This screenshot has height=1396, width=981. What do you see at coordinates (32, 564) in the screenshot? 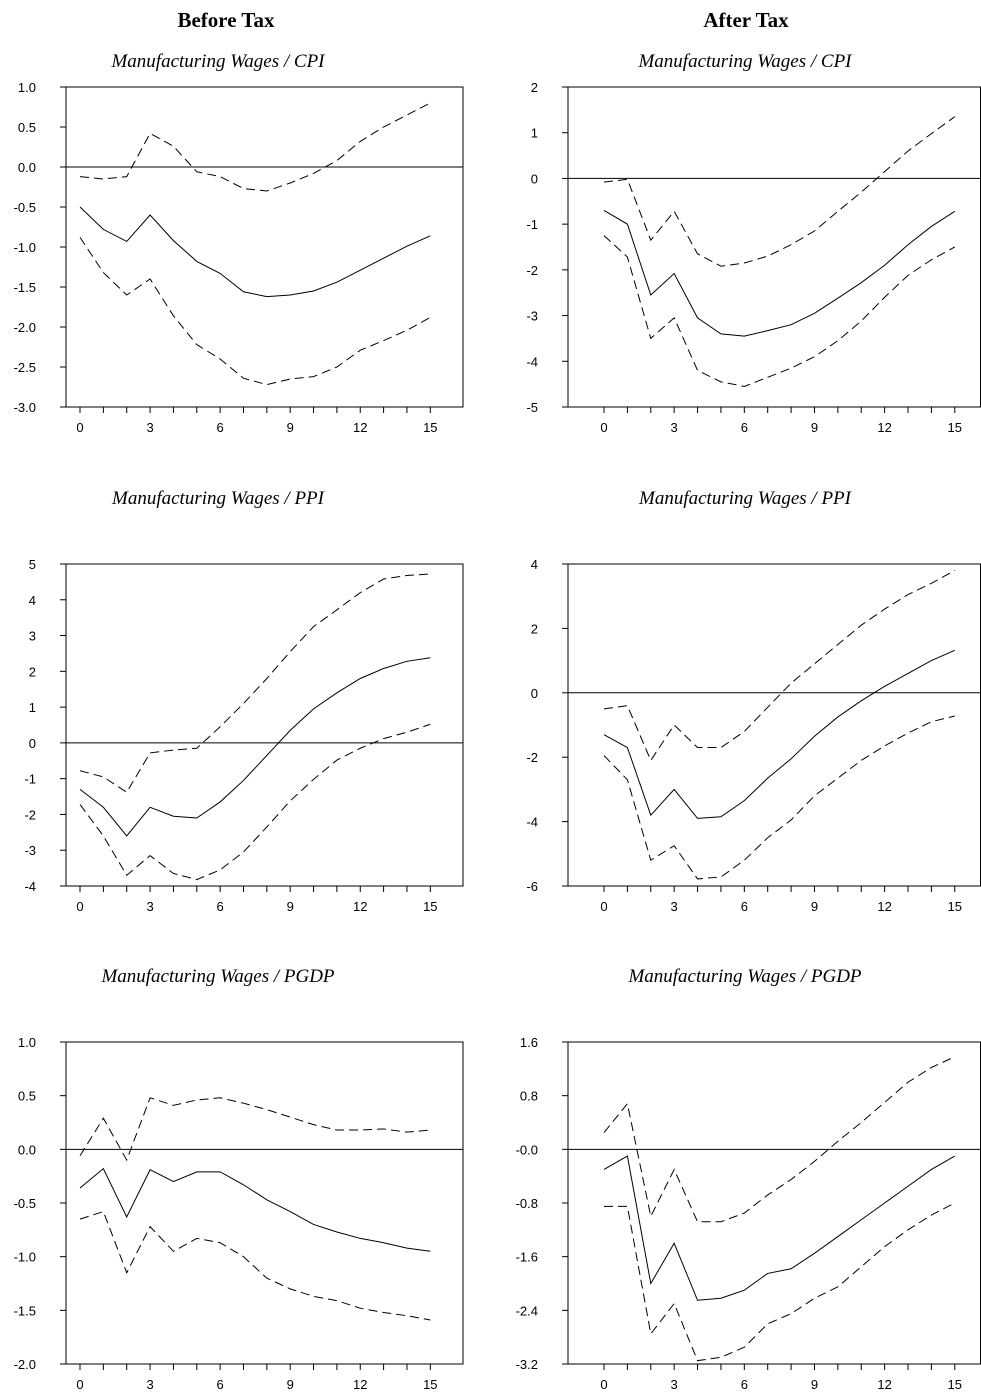
I see `y-tick-label: 5` at bounding box center [32, 564].